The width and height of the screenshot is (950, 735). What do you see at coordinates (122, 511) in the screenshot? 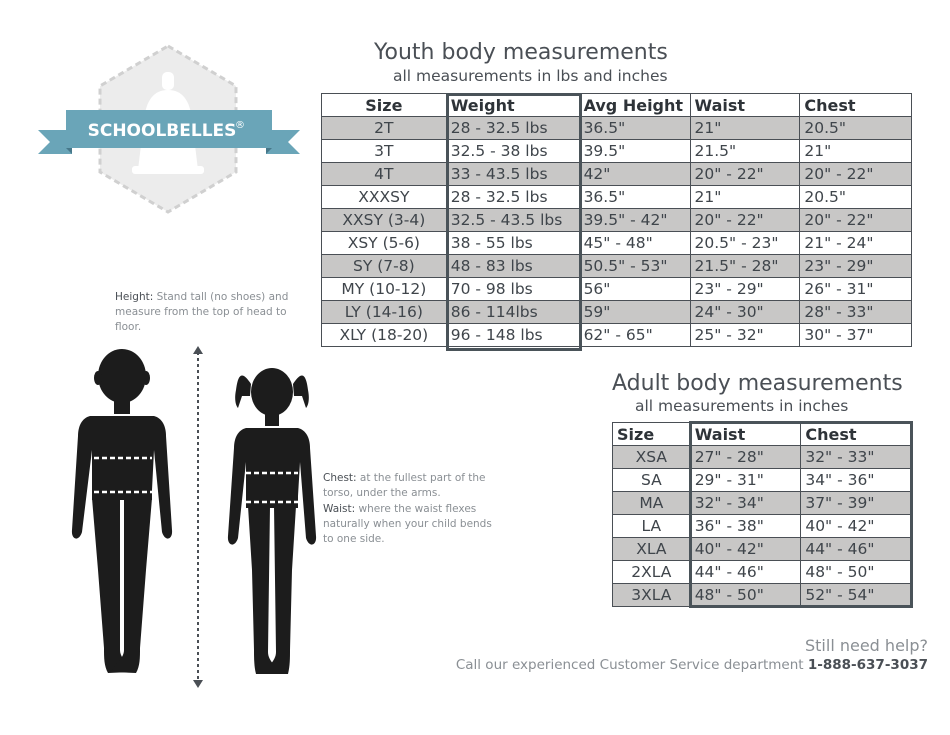
I see `boy-silhouette` at bounding box center [122, 511].